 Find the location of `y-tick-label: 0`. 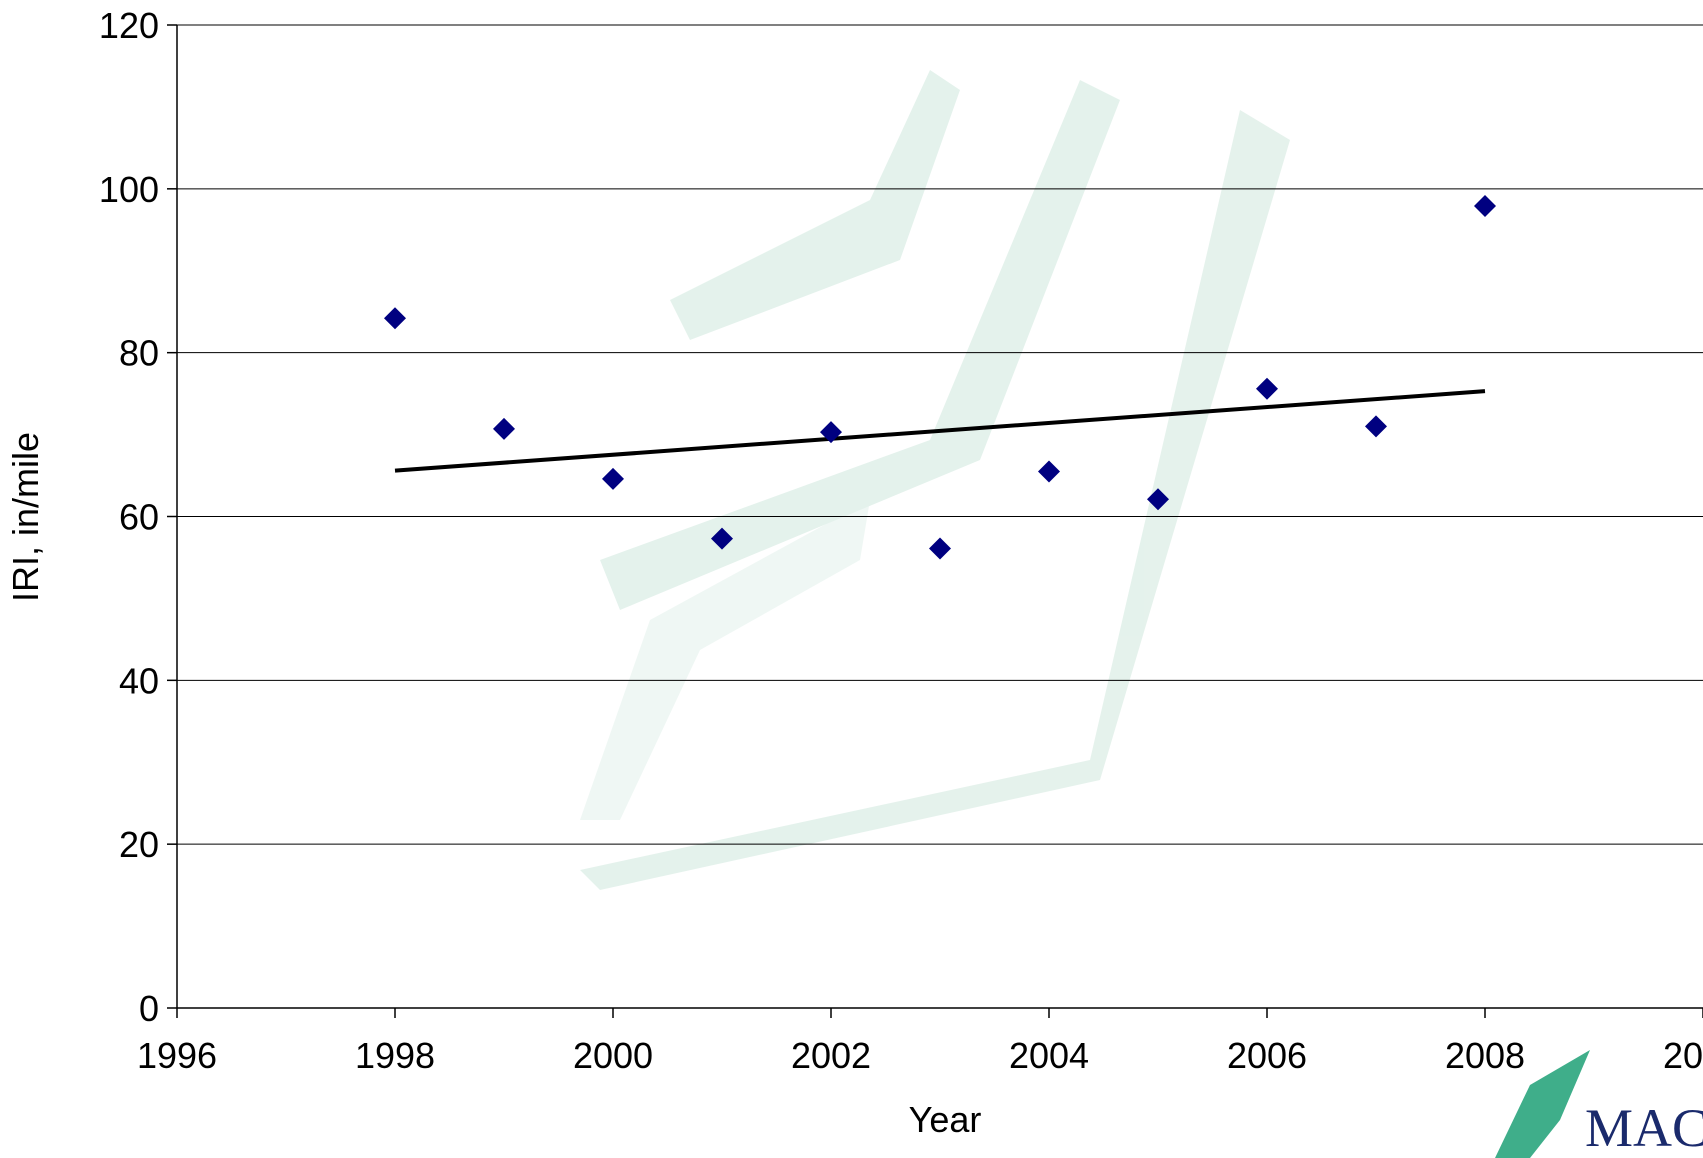

y-tick-label: 0 is located at coordinates (149, 1008).